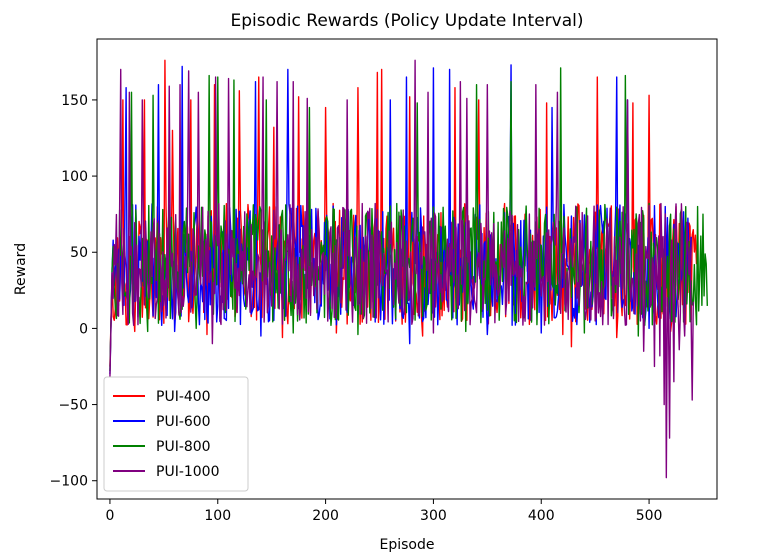 This screenshot has height=558, width=758. I want to click on x-tick-label: 0, so click(109, 516).